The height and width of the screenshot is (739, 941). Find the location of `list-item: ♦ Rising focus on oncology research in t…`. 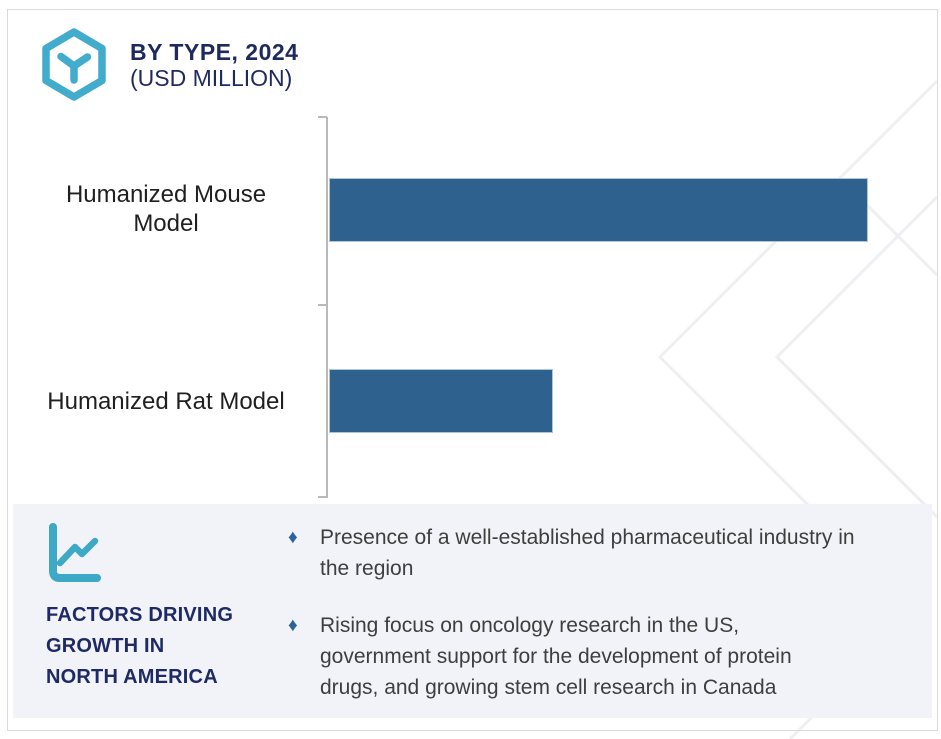

list-item: ♦ Rising focus on oncology research in t… is located at coordinates (598, 656).